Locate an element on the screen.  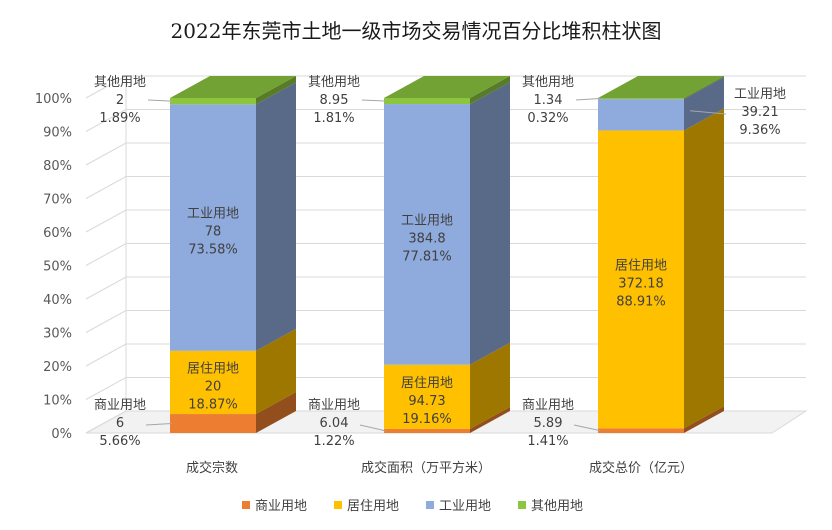
legend-label: 商业用地 is located at coordinates (281, 506).